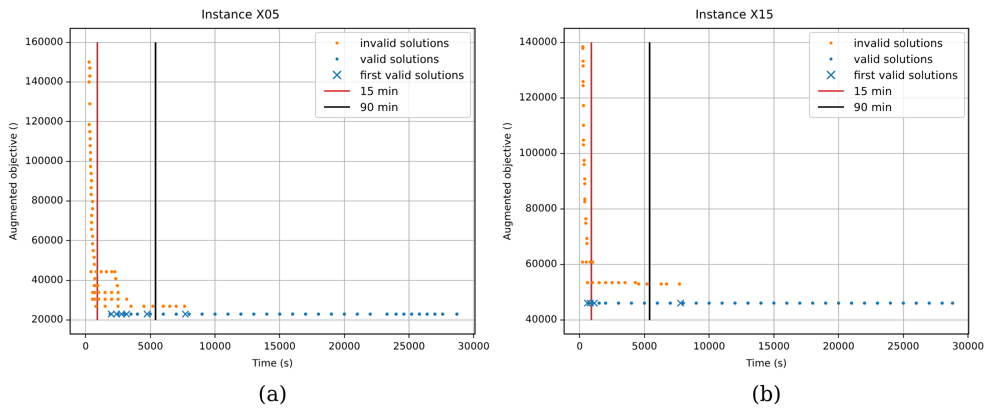  I want to click on x-tick-label: 0, so click(579, 347).